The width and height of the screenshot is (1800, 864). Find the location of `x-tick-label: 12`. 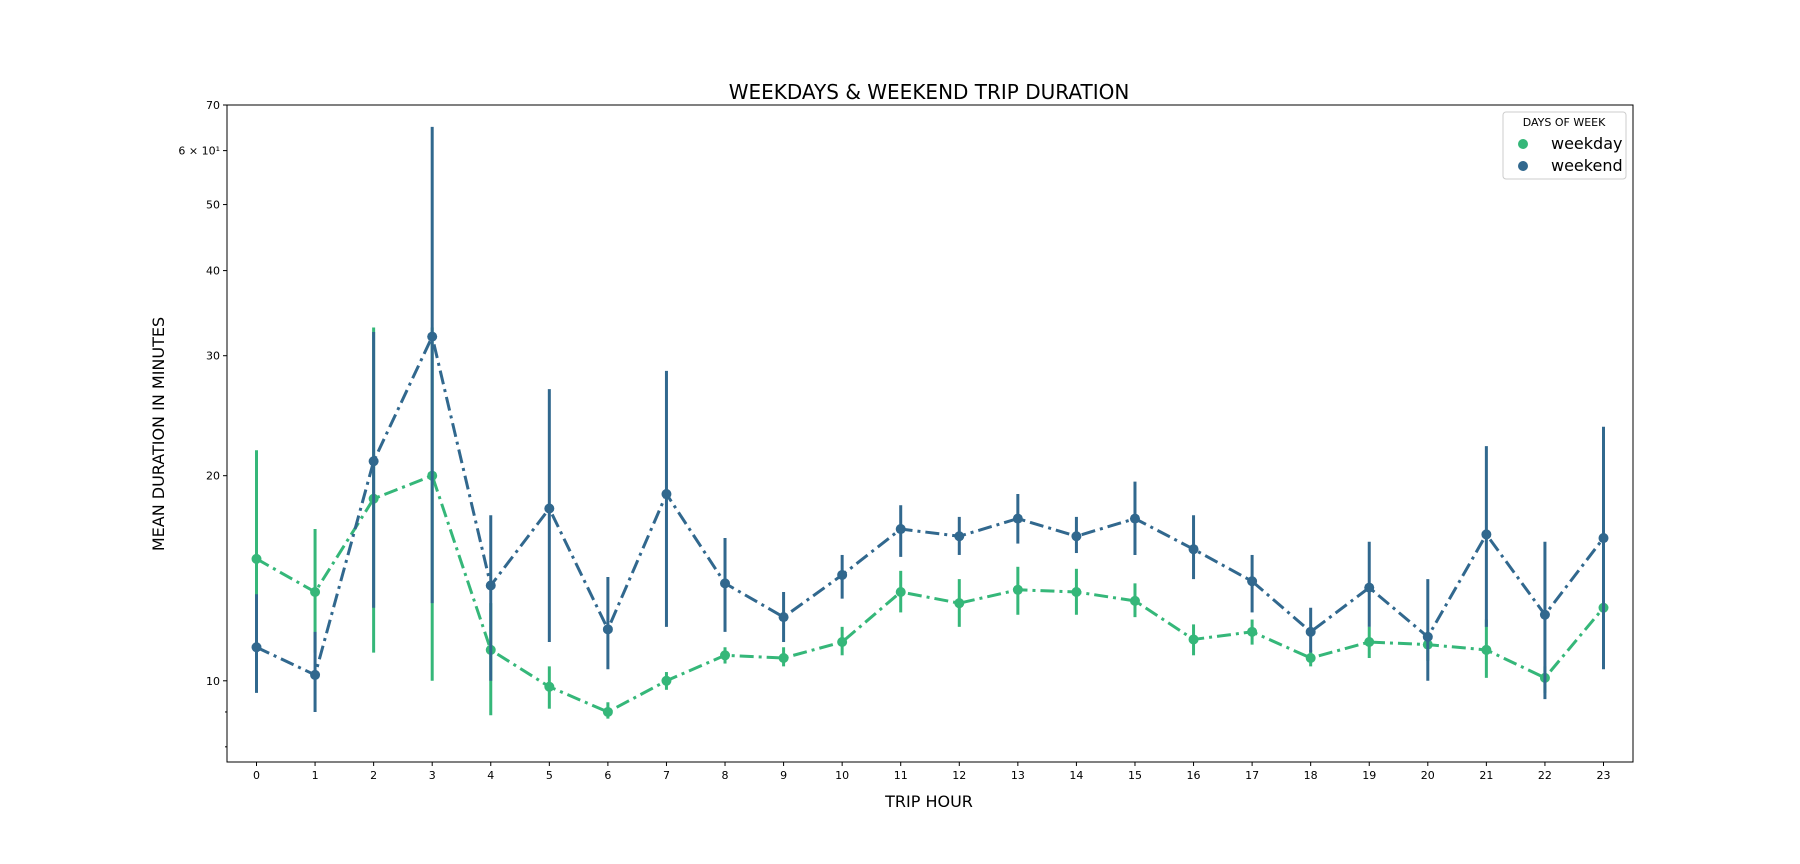

x-tick-label: 12 is located at coordinates (959, 775).